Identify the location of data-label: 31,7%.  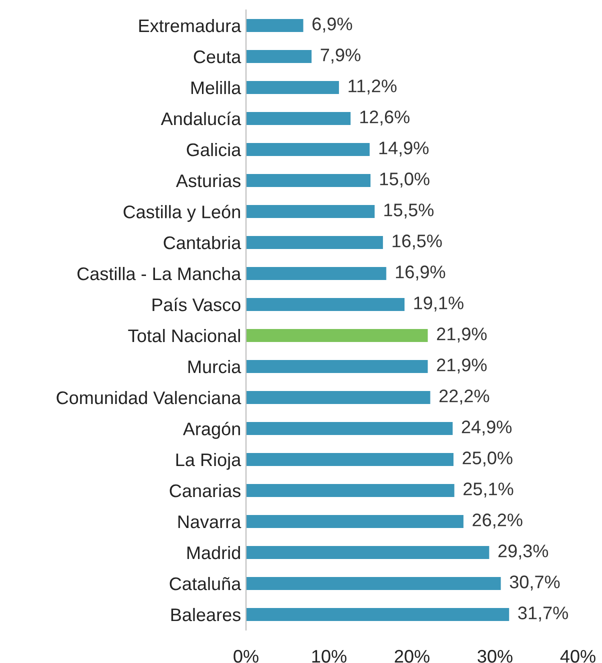
(543, 614).